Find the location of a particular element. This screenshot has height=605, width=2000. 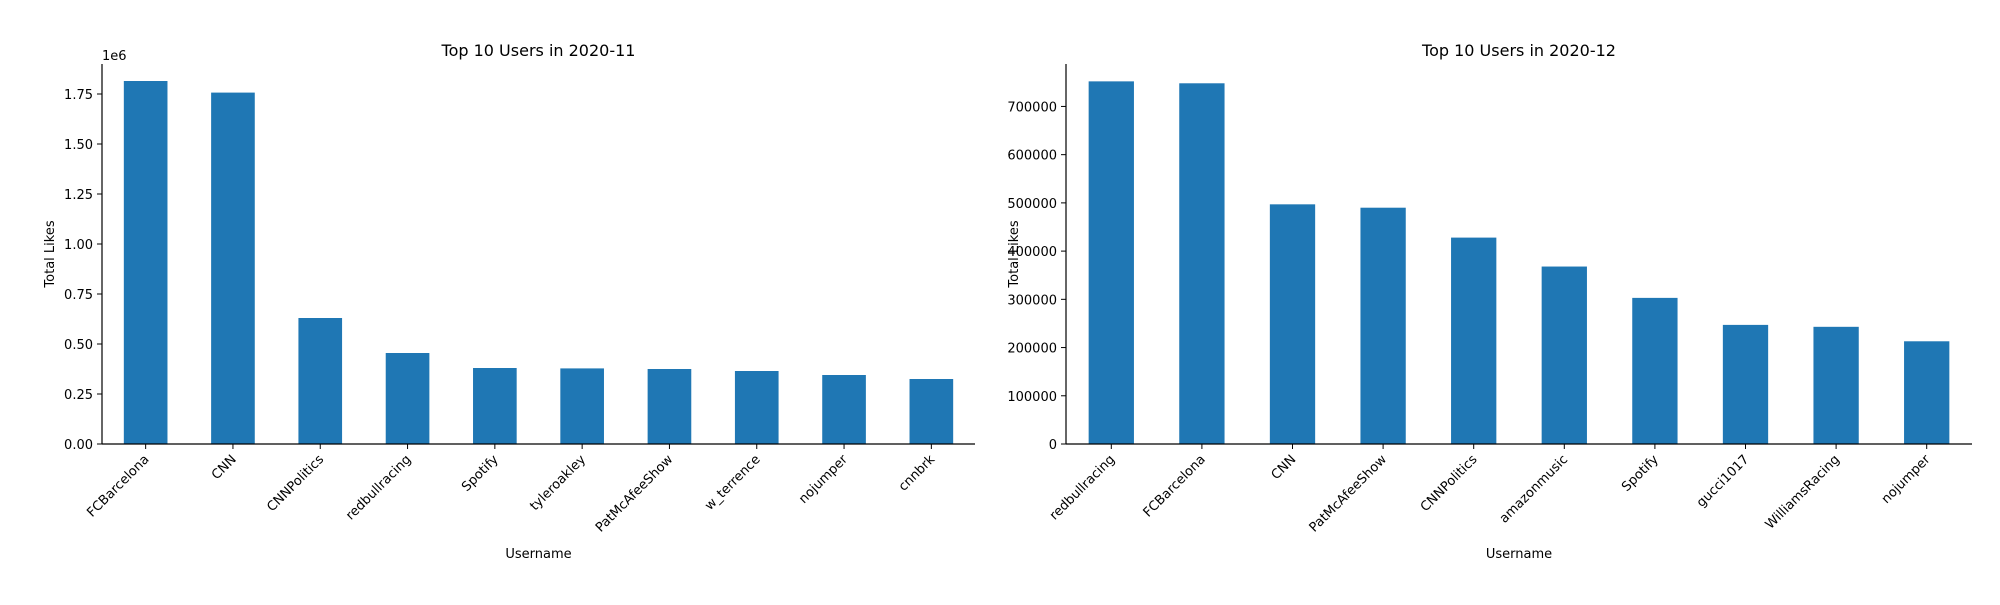

bar-w_terrence is located at coordinates (756, 407).